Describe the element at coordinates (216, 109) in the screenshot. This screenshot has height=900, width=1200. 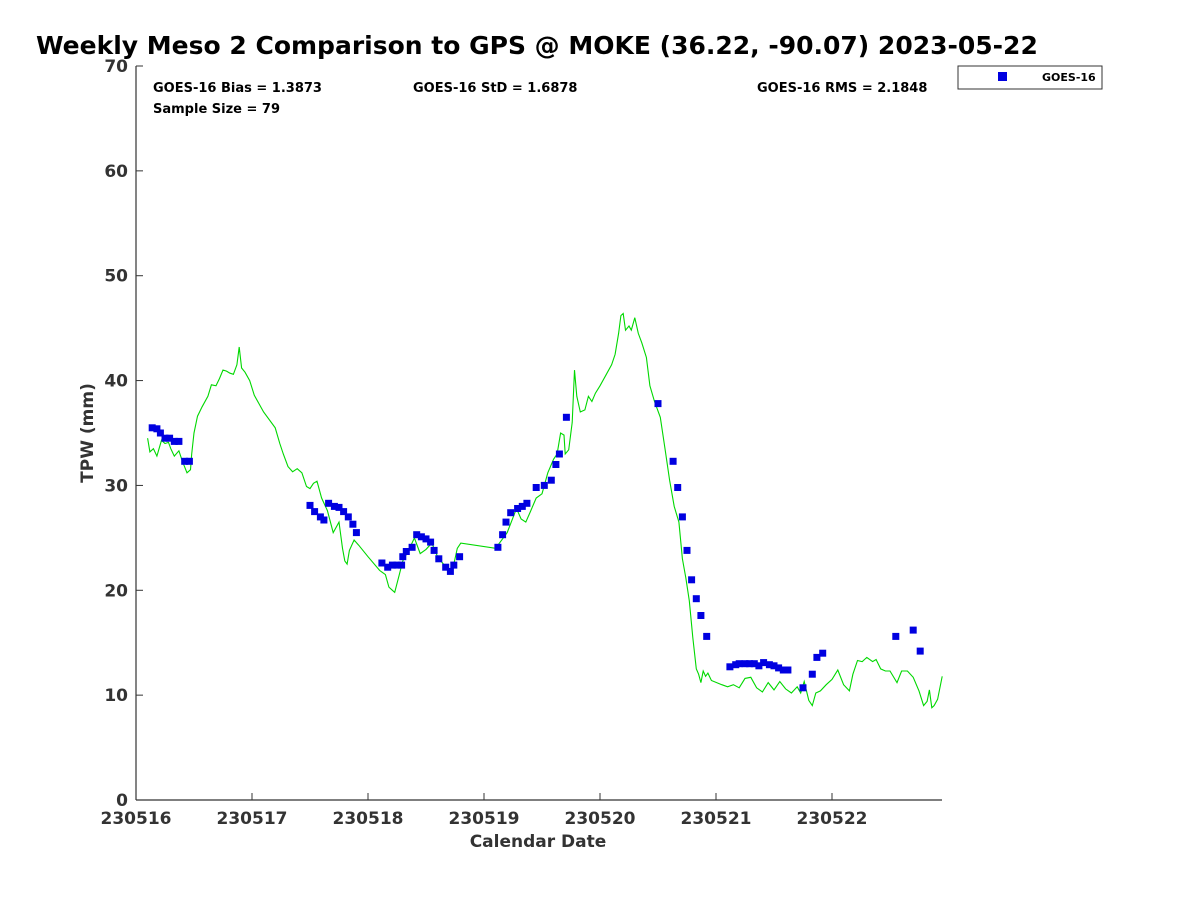
I see `stat-sample-size: Sample Size = 79` at that location.